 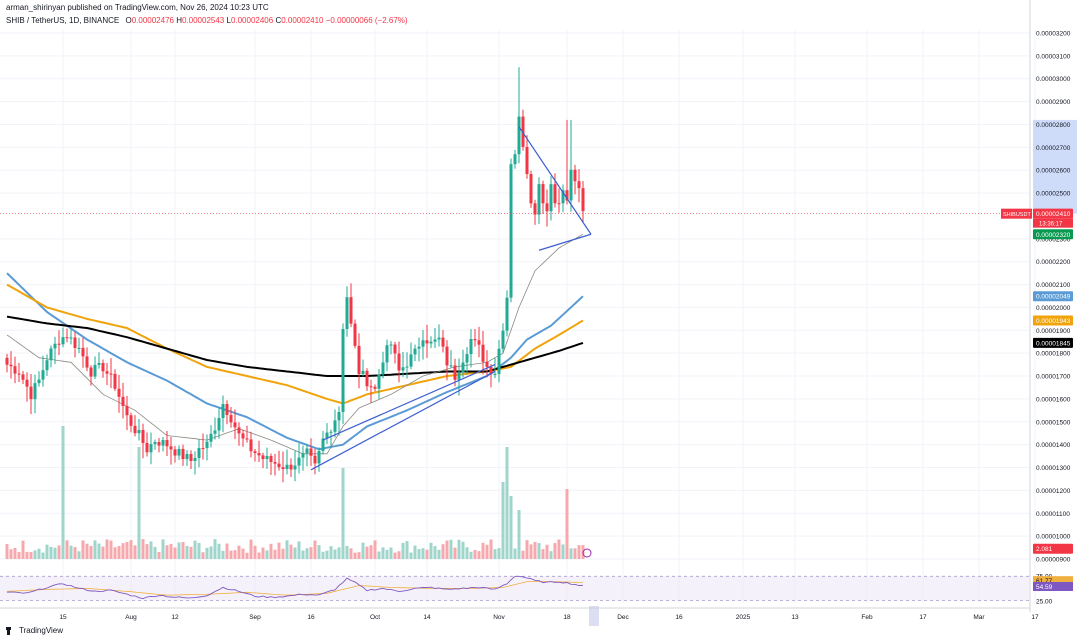 I want to click on price-tick-label: 0.00001900, so click(x=1053, y=331).